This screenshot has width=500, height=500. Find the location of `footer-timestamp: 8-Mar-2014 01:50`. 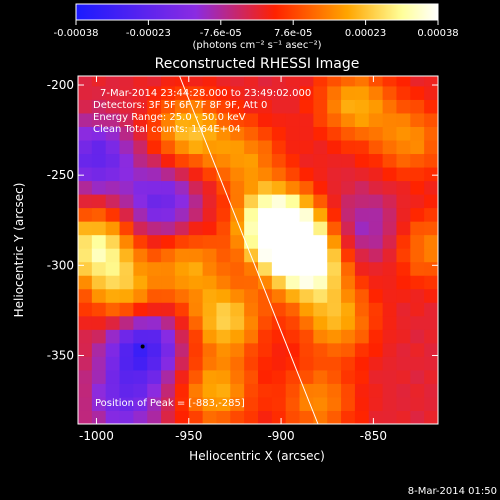

footer-timestamp: 8-Mar-2014 01:50 is located at coordinates (452, 491).